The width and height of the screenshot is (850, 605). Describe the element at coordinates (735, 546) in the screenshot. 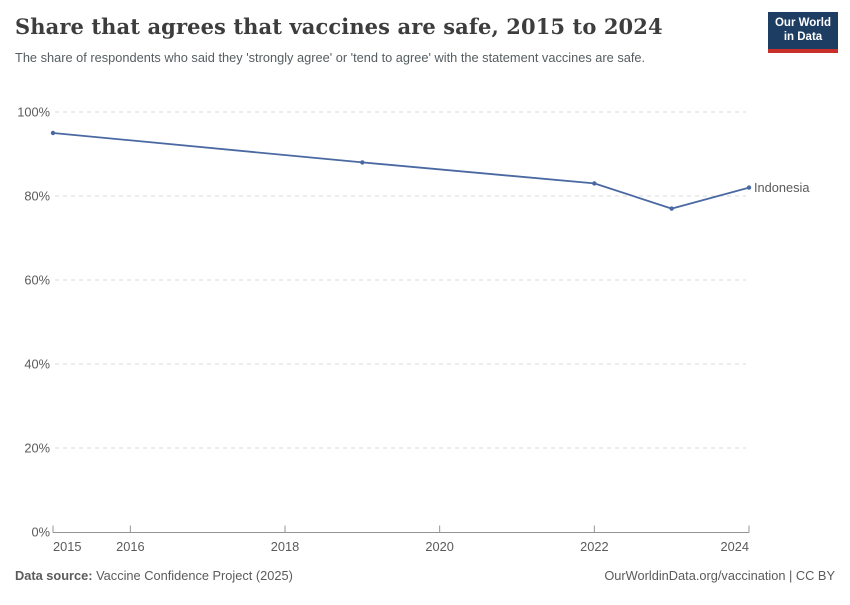

I see `x-axis-tick-label: 2024` at that location.